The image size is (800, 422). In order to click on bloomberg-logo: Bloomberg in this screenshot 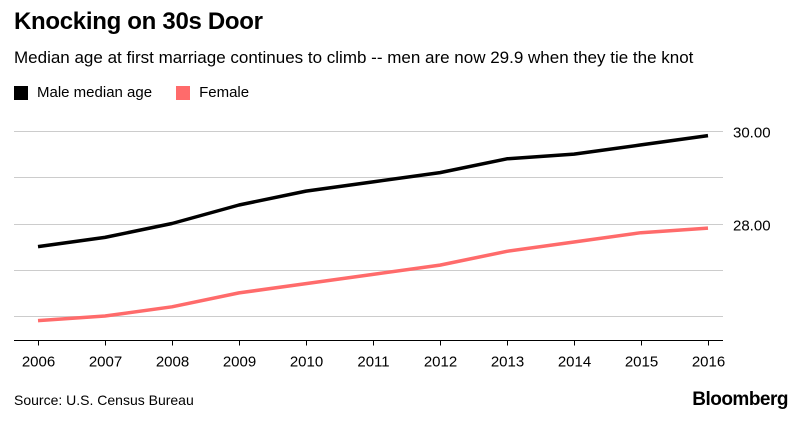, I will do `click(740, 399)`.